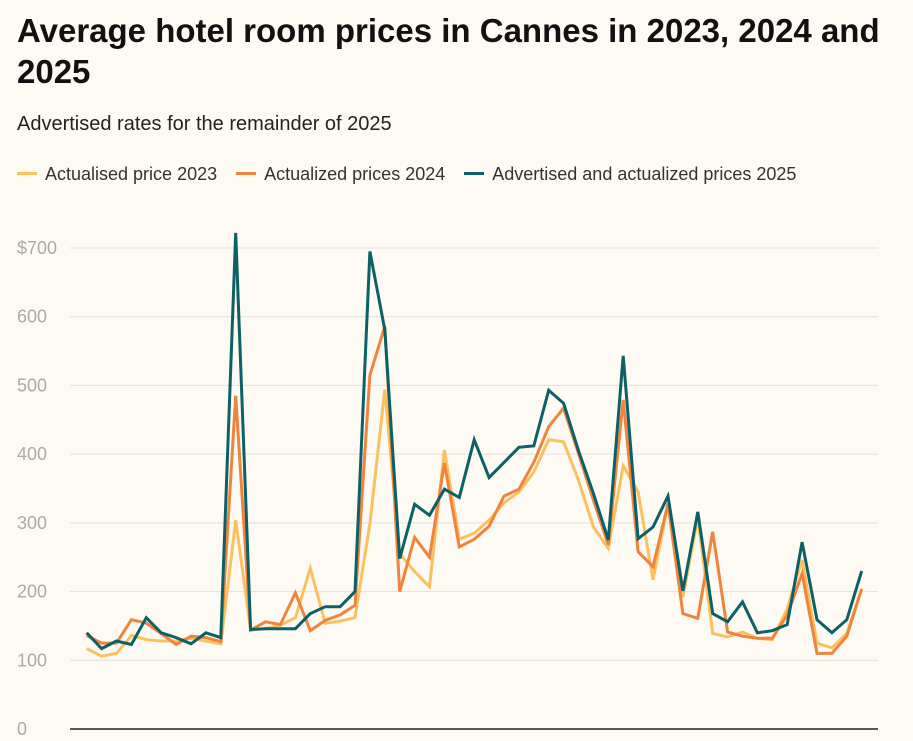 This screenshot has height=741, width=913. What do you see at coordinates (32, 523) in the screenshot?
I see `y-tick-label: 300` at bounding box center [32, 523].